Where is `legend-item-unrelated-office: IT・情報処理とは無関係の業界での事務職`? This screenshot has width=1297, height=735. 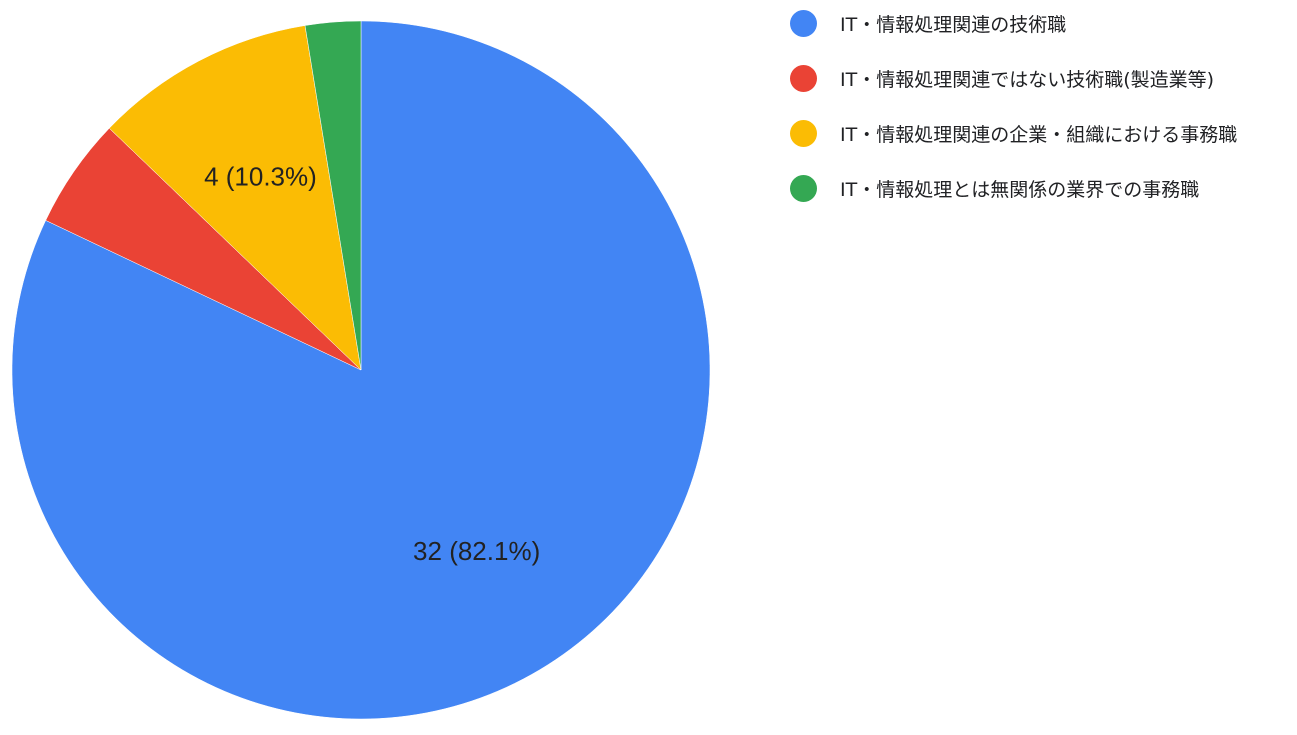 legend-item-unrelated-office: IT・情報処理とは無関係の業界での事務職 is located at coordinates (1013, 188).